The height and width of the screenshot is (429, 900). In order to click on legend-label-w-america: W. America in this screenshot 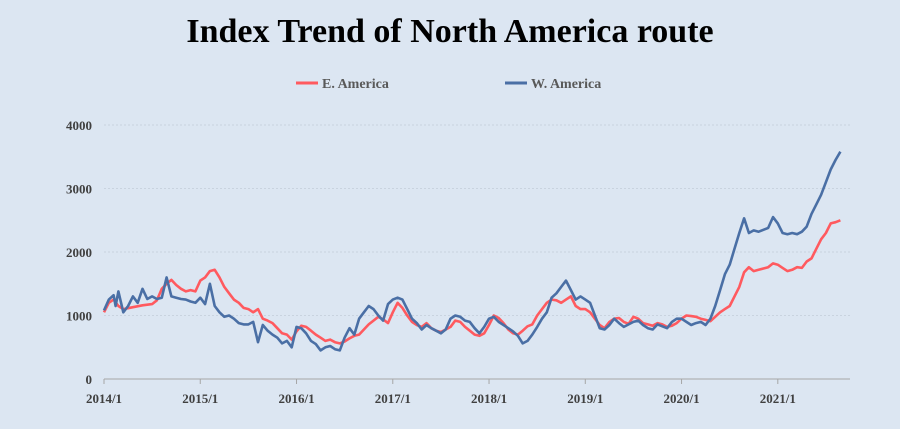, I will do `click(566, 84)`.